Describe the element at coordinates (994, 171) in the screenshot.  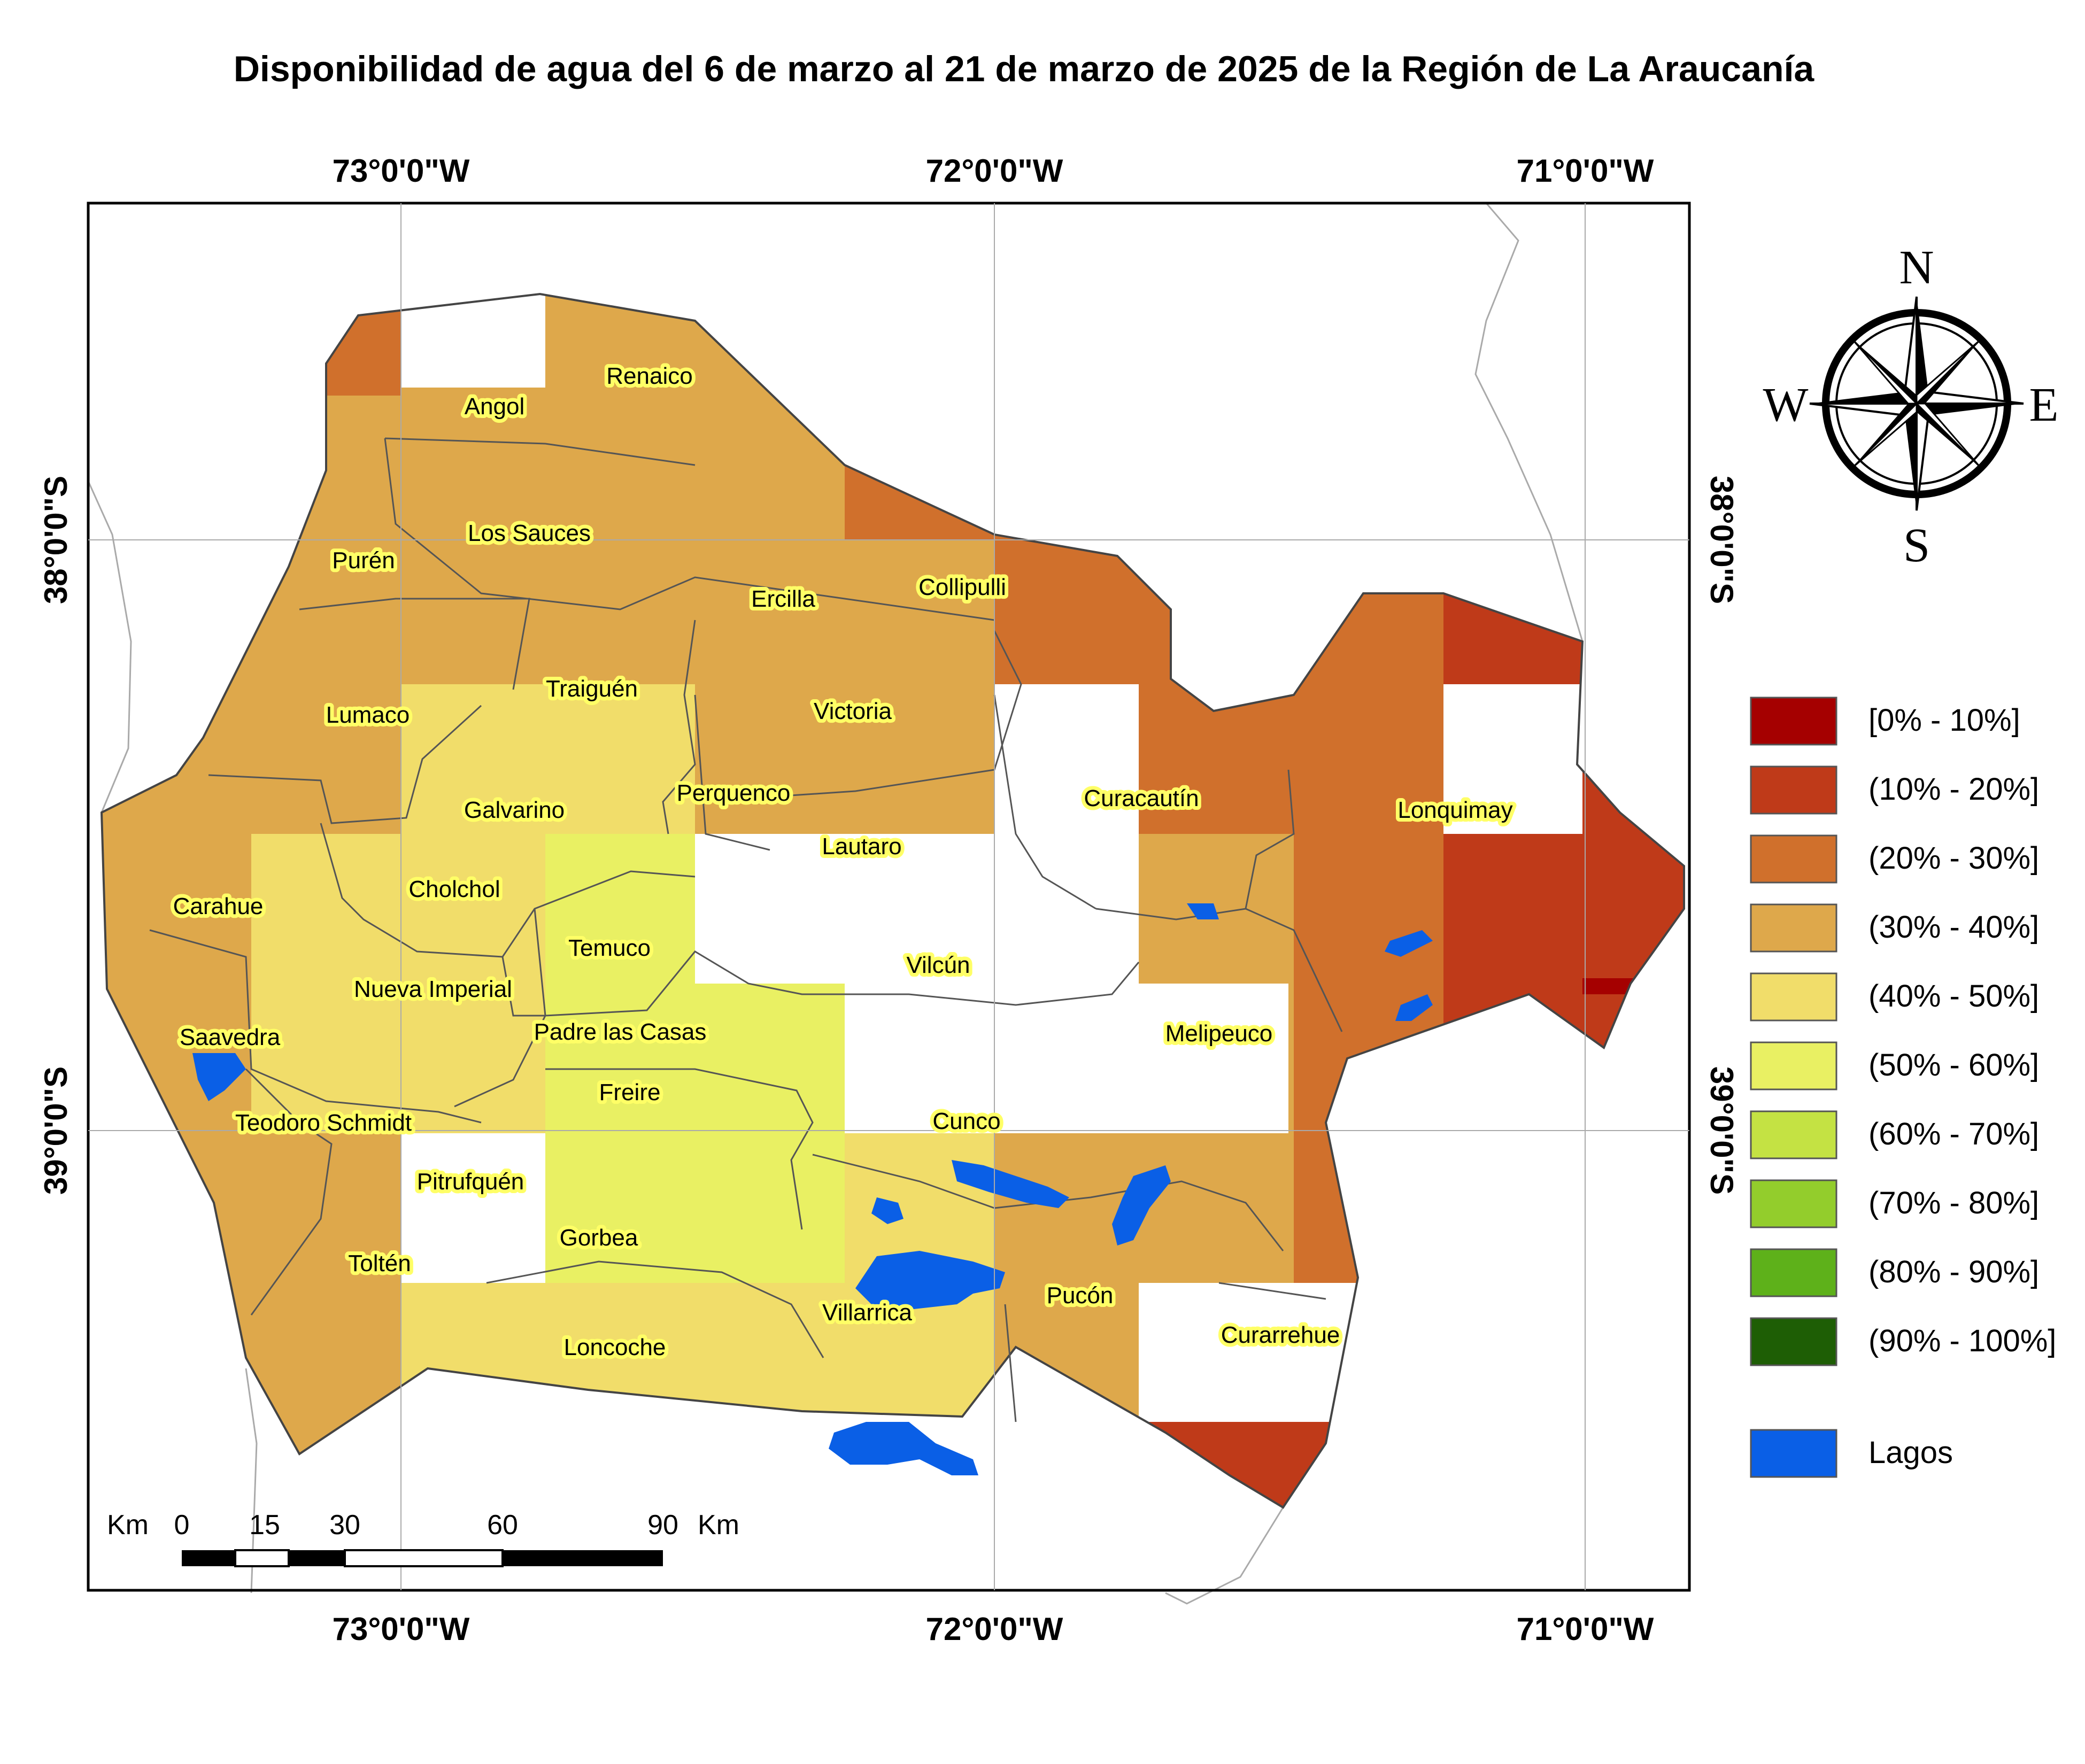
I see `lon-label-top-72: 72°0'0"W` at that location.